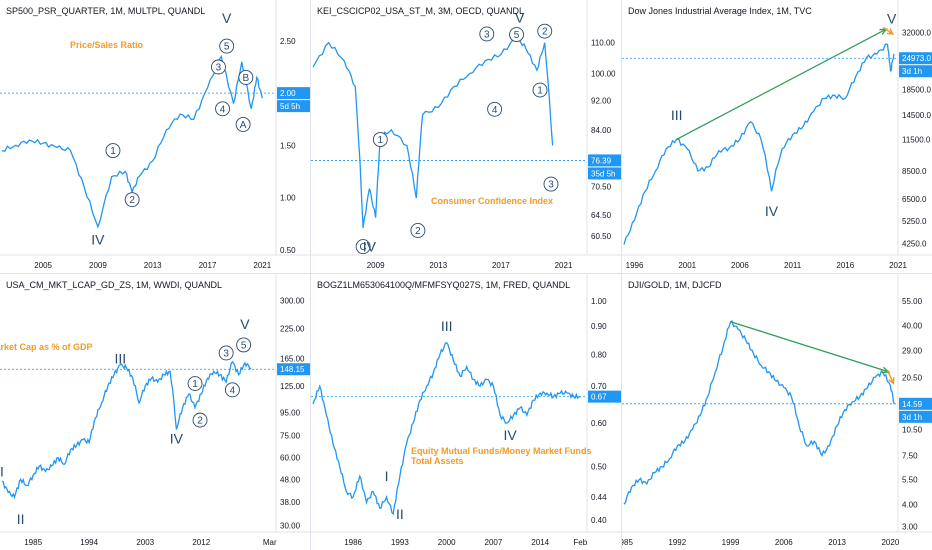 Image resolution: width=932 pixels, height=550 pixels. Describe the element at coordinates (580, 542) in the screenshot. I see `x-tick-label: Feb` at that location.